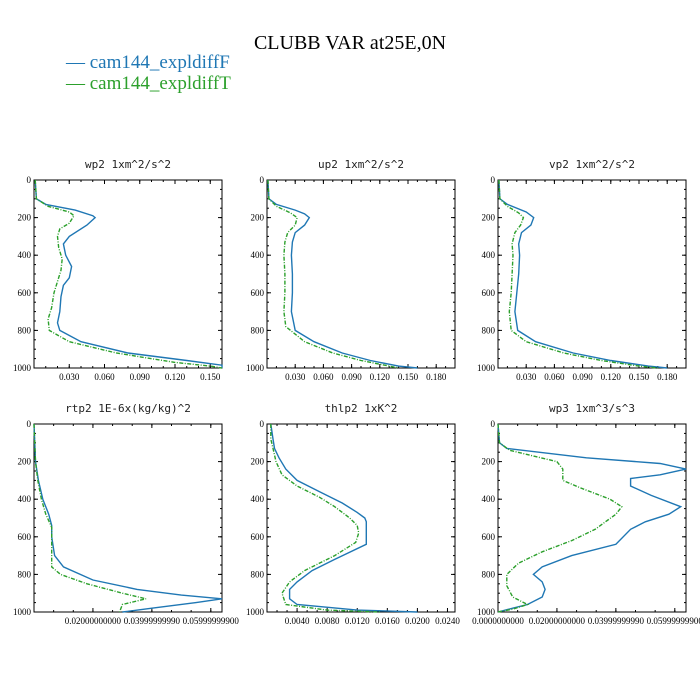  What do you see at coordinates (361, 164) in the screenshot?
I see `panel-title: up2 1xm^2/s^2` at bounding box center [361, 164].